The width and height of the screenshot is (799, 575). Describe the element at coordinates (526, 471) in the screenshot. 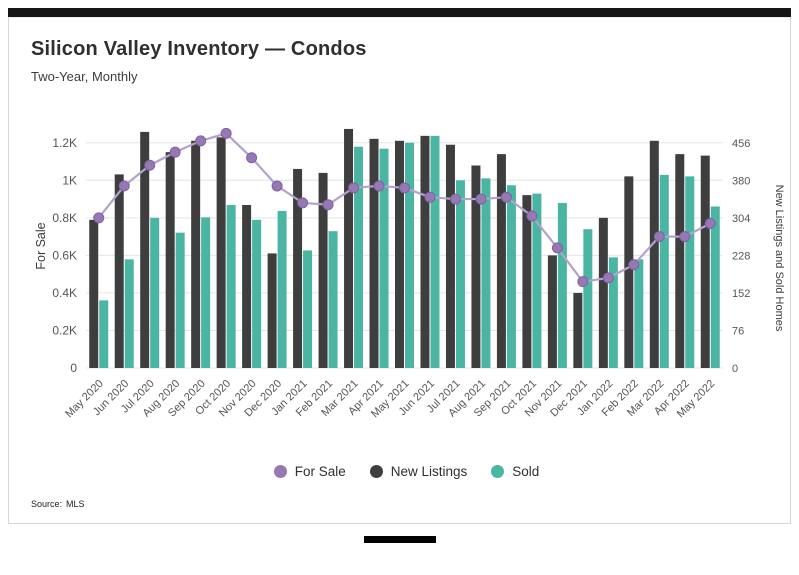

I see `legend-label-sold: Sold` at that location.